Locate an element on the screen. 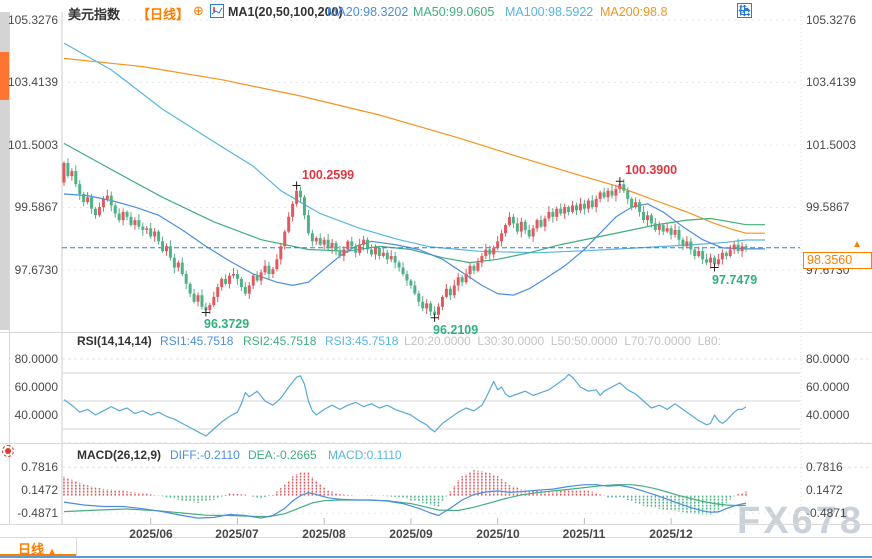 Image resolution: width=872 pixels, height=559 pixels. tab-daily-label: 日线 is located at coordinates (31, 549).